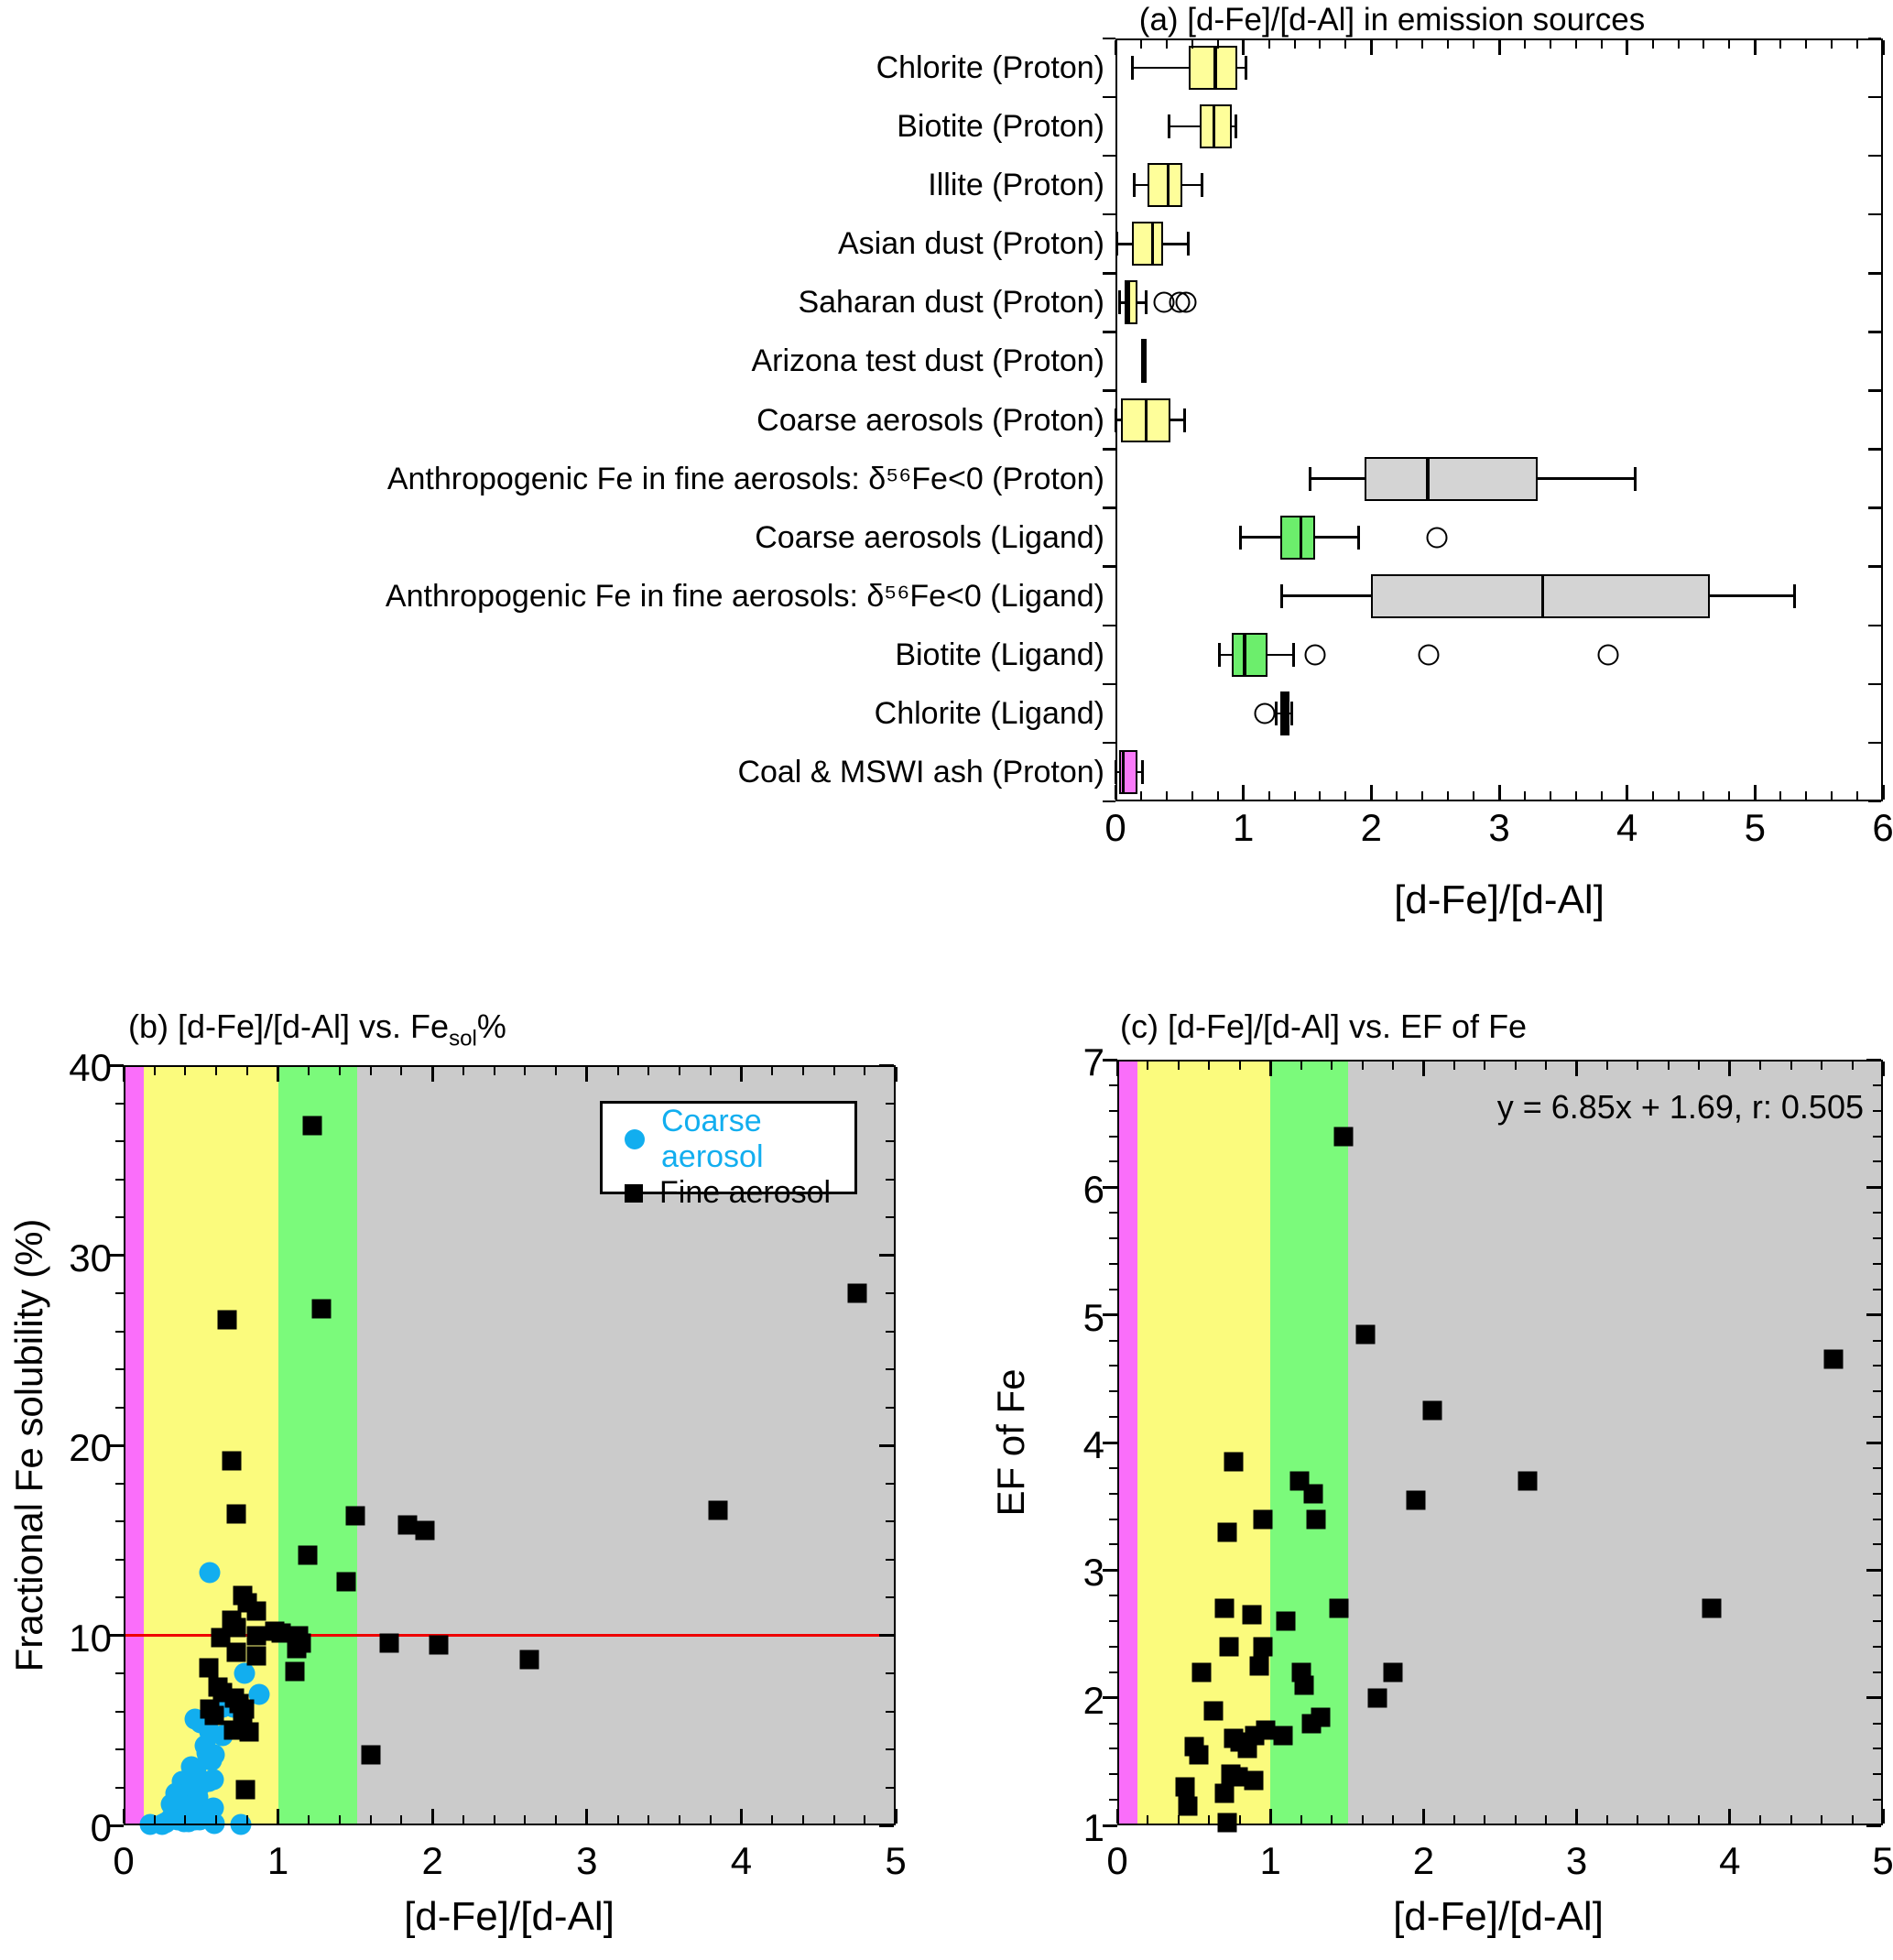 The image size is (1893, 1960). I want to click on row-label: Arizona test dust (Proton), so click(927, 361).